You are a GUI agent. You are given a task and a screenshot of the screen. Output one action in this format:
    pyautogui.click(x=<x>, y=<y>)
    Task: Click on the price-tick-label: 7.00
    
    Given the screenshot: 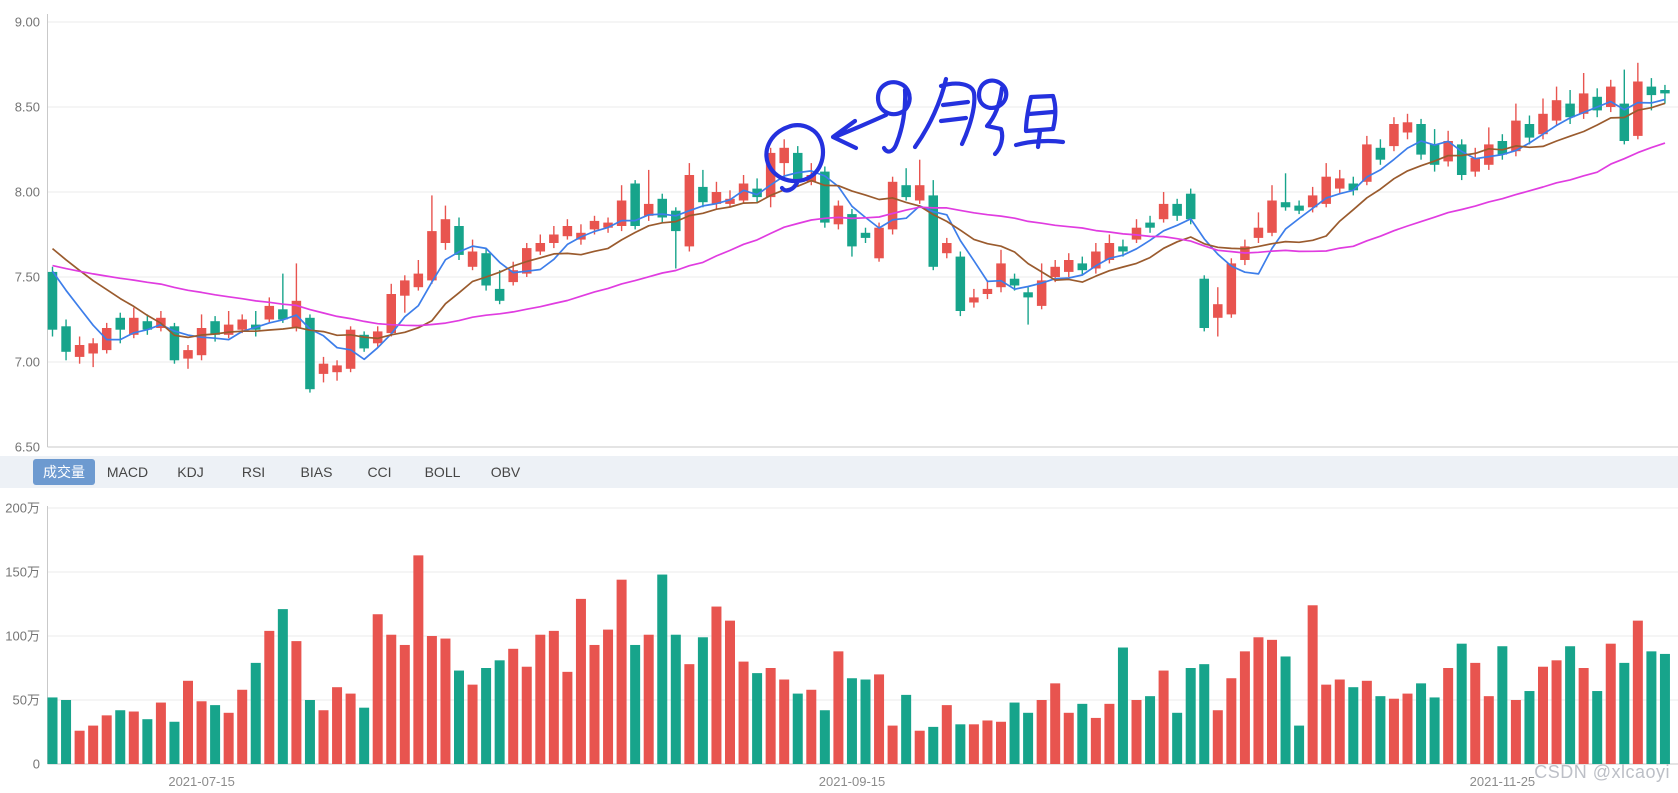 What is the action you would take?
    pyautogui.click(x=27, y=362)
    